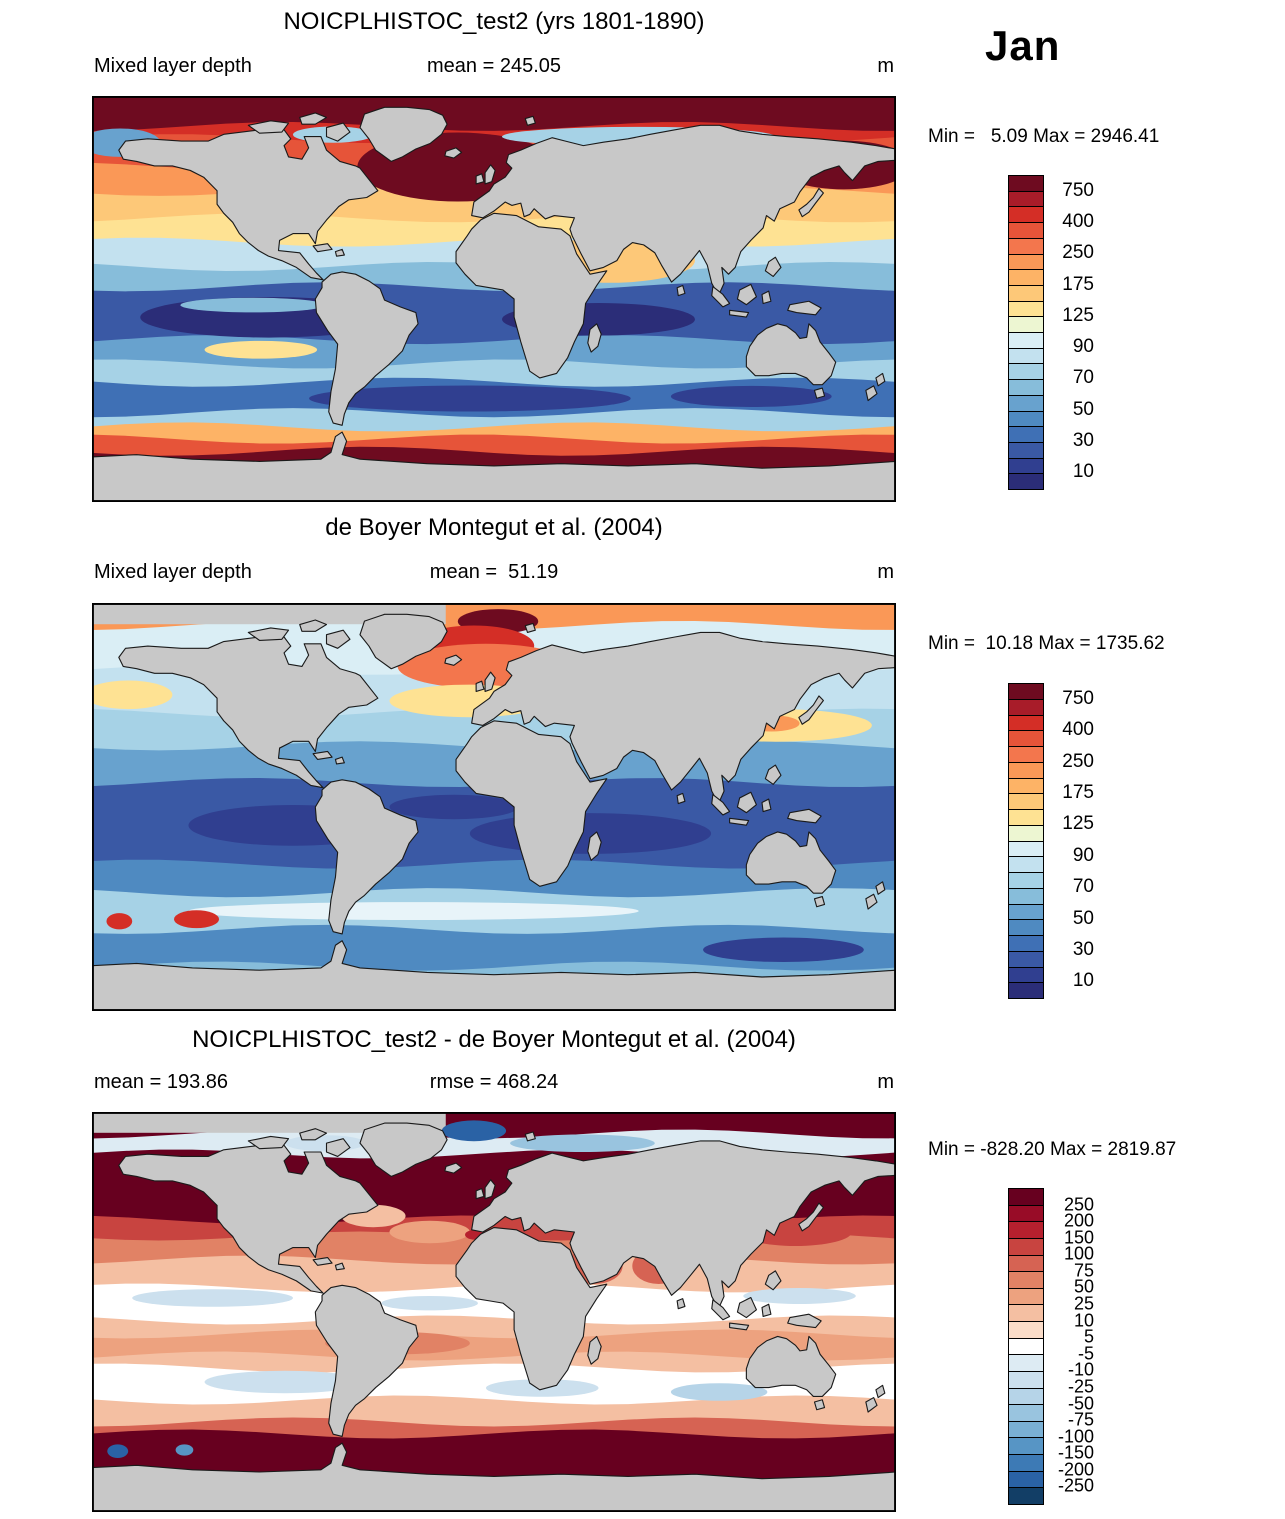  Describe the element at coordinates (1078, 1253) in the screenshot. I see `colorbar-tick-label: 100` at that location.